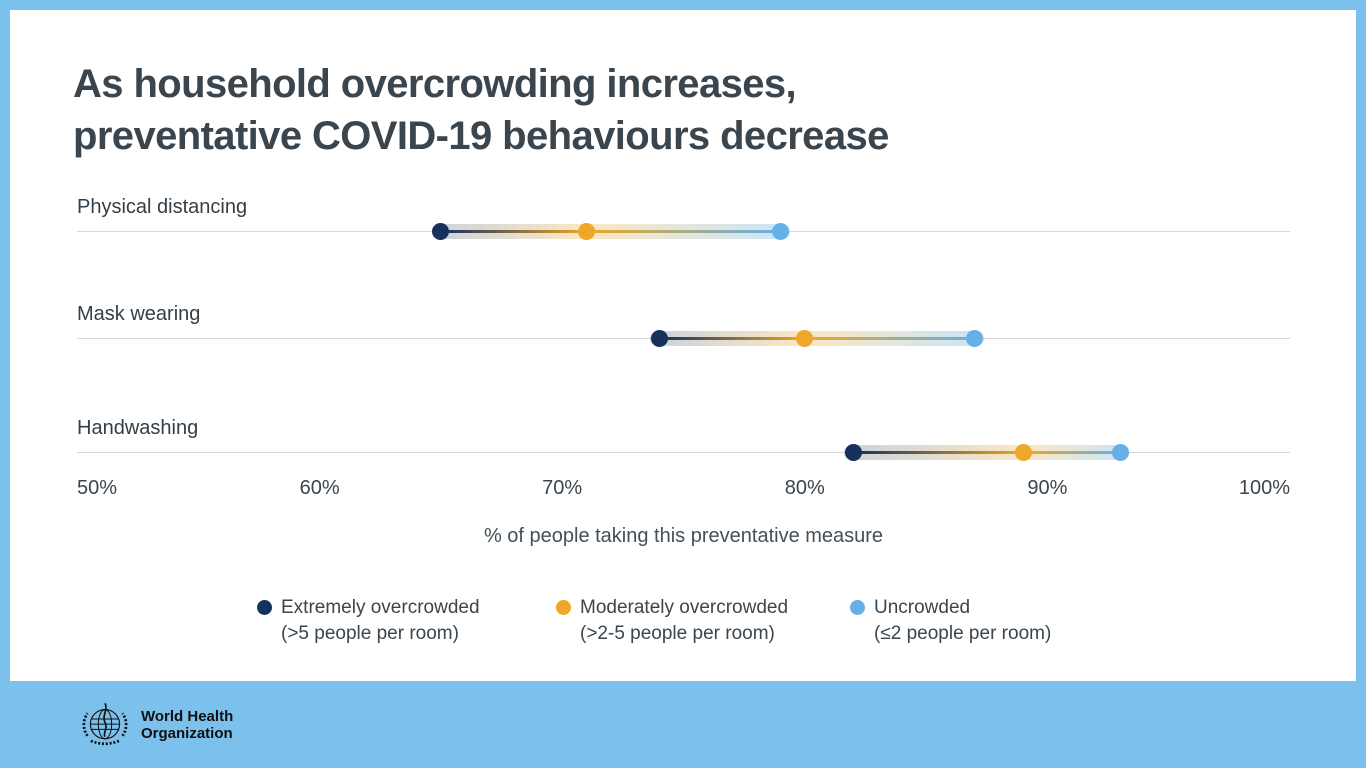  I want to click on legend-dot-orange-icon, so click(563, 607).